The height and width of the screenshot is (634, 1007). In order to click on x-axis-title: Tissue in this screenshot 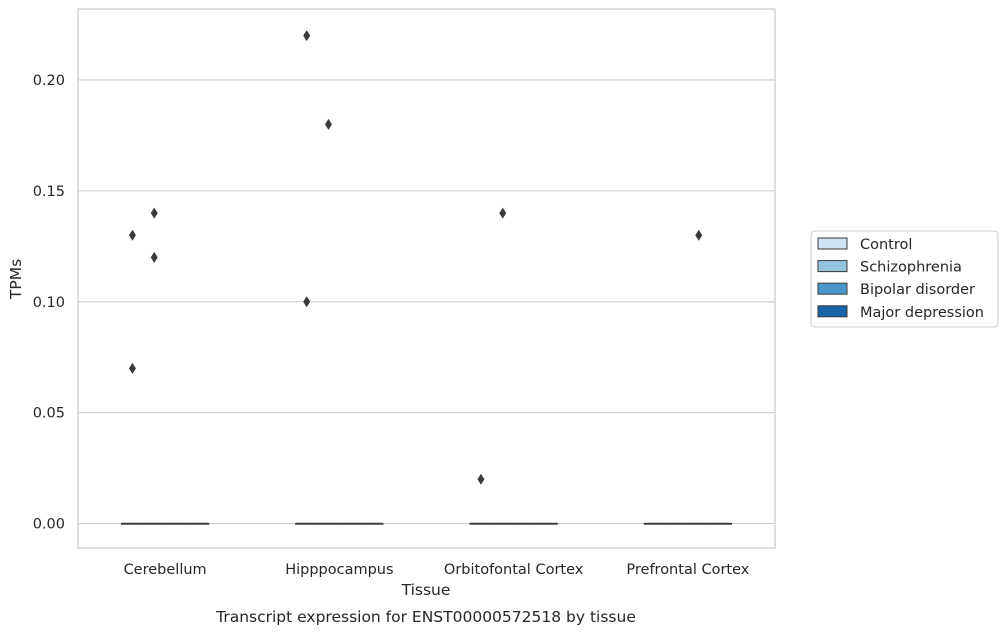, I will do `click(426, 590)`.